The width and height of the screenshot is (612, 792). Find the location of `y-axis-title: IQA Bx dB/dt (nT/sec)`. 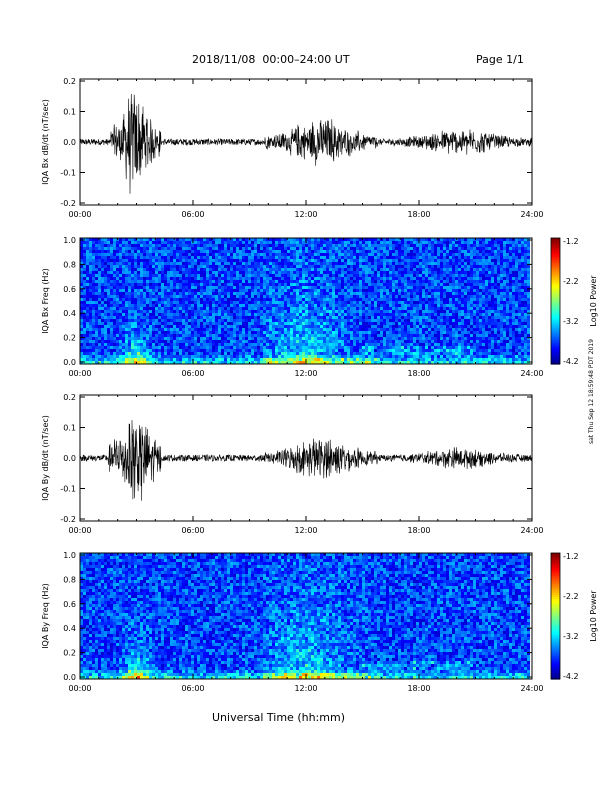

y-axis-title: IQA Bx dB/dt (nT/sec) is located at coordinates (45, 142).